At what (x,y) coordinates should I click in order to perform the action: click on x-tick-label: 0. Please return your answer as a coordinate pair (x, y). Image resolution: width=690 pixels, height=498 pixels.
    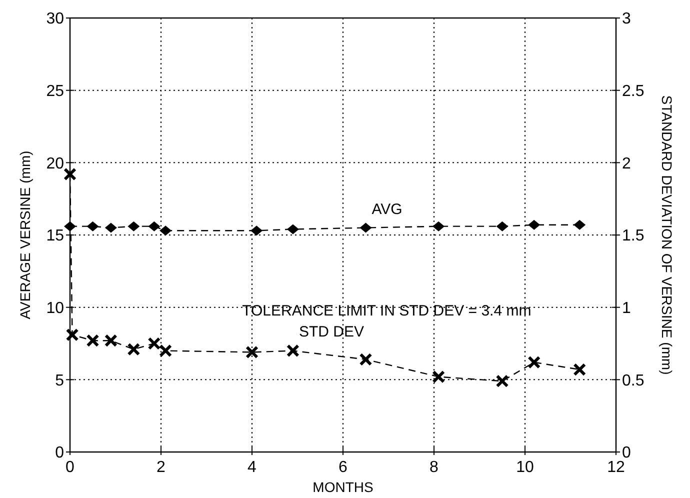
    Looking at the image, I should click on (70, 467).